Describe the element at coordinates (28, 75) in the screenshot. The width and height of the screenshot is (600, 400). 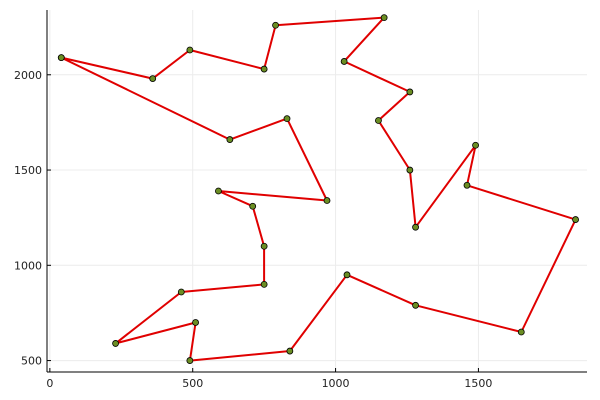
I see `y-tick-label-3: 2000` at that location.